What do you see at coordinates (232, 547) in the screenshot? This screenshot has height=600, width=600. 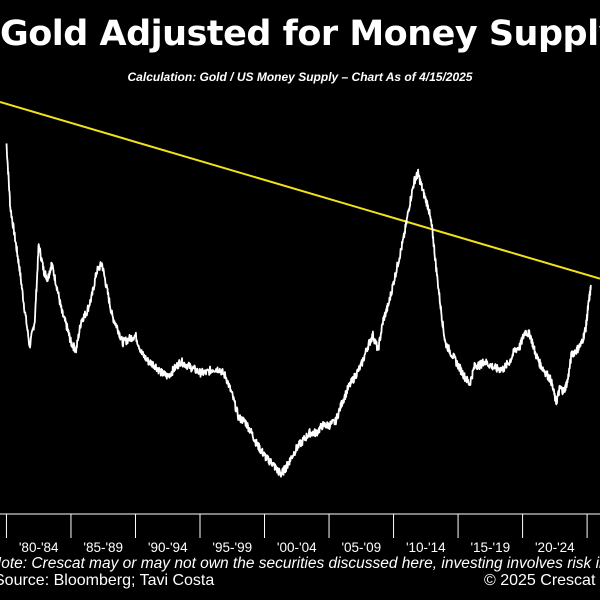 I see `x-tick-label: '95-'99` at bounding box center [232, 547].